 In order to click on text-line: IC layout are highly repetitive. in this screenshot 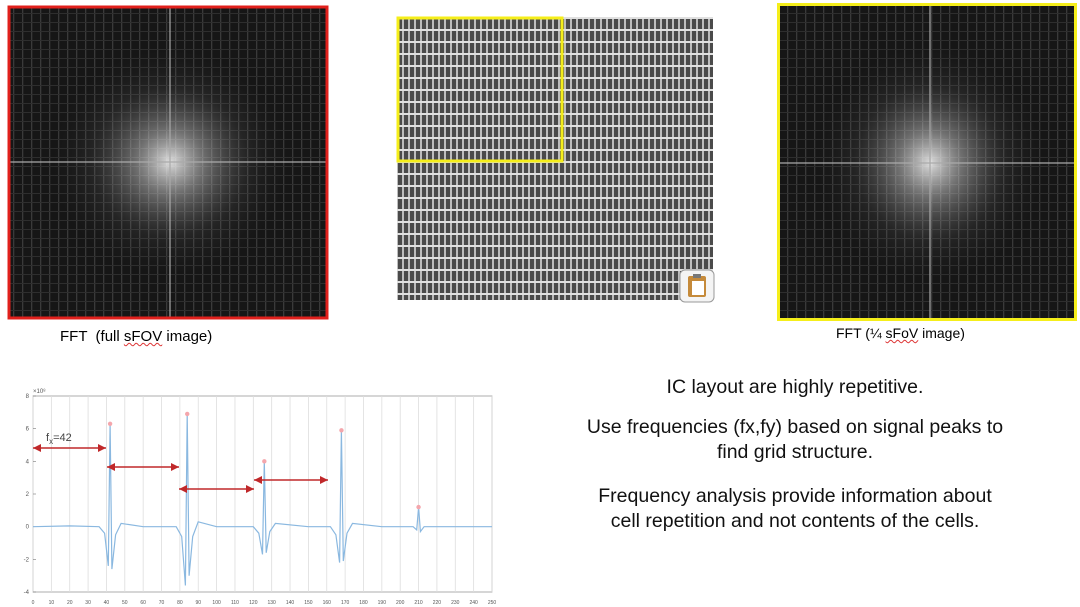, I will do `click(795, 387)`.